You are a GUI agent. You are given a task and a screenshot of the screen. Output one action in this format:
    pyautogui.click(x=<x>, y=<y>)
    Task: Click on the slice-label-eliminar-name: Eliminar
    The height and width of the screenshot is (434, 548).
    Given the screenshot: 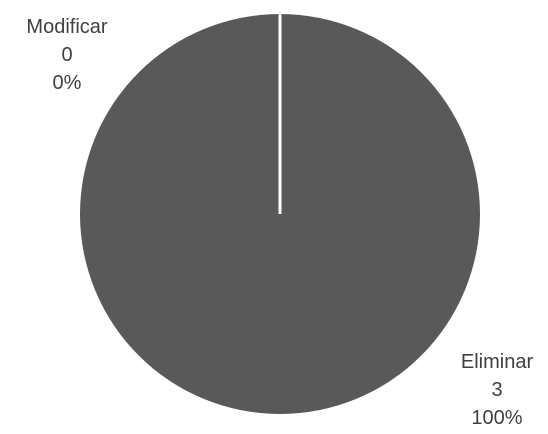 What is the action you would take?
    pyautogui.click(x=497, y=362)
    